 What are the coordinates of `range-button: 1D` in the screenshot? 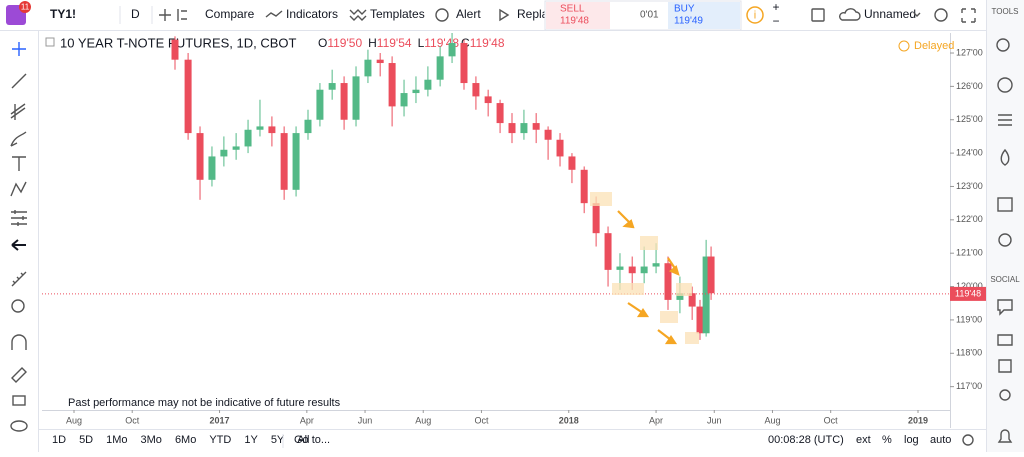 It's located at (59, 440).